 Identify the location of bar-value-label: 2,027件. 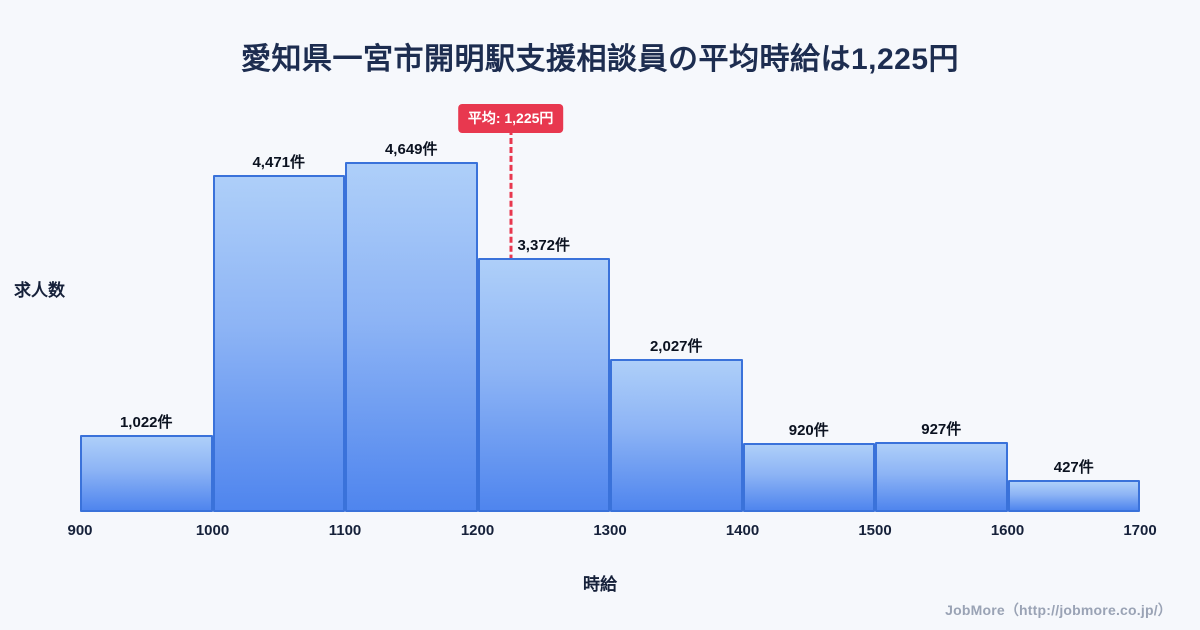
(676, 346).